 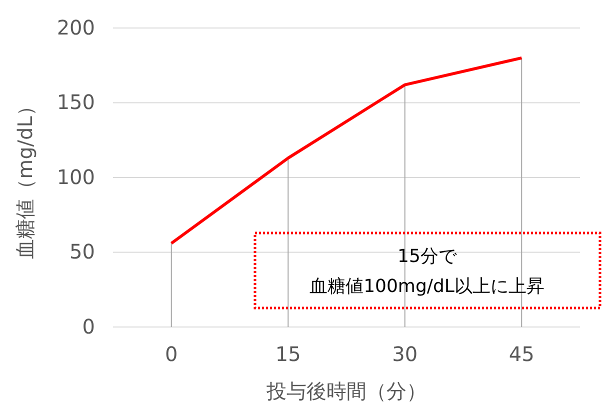 What do you see at coordinates (346, 391) in the screenshot?
I see `x-axis-title: 投与後時間（分）` at bounding box center [346, 391].